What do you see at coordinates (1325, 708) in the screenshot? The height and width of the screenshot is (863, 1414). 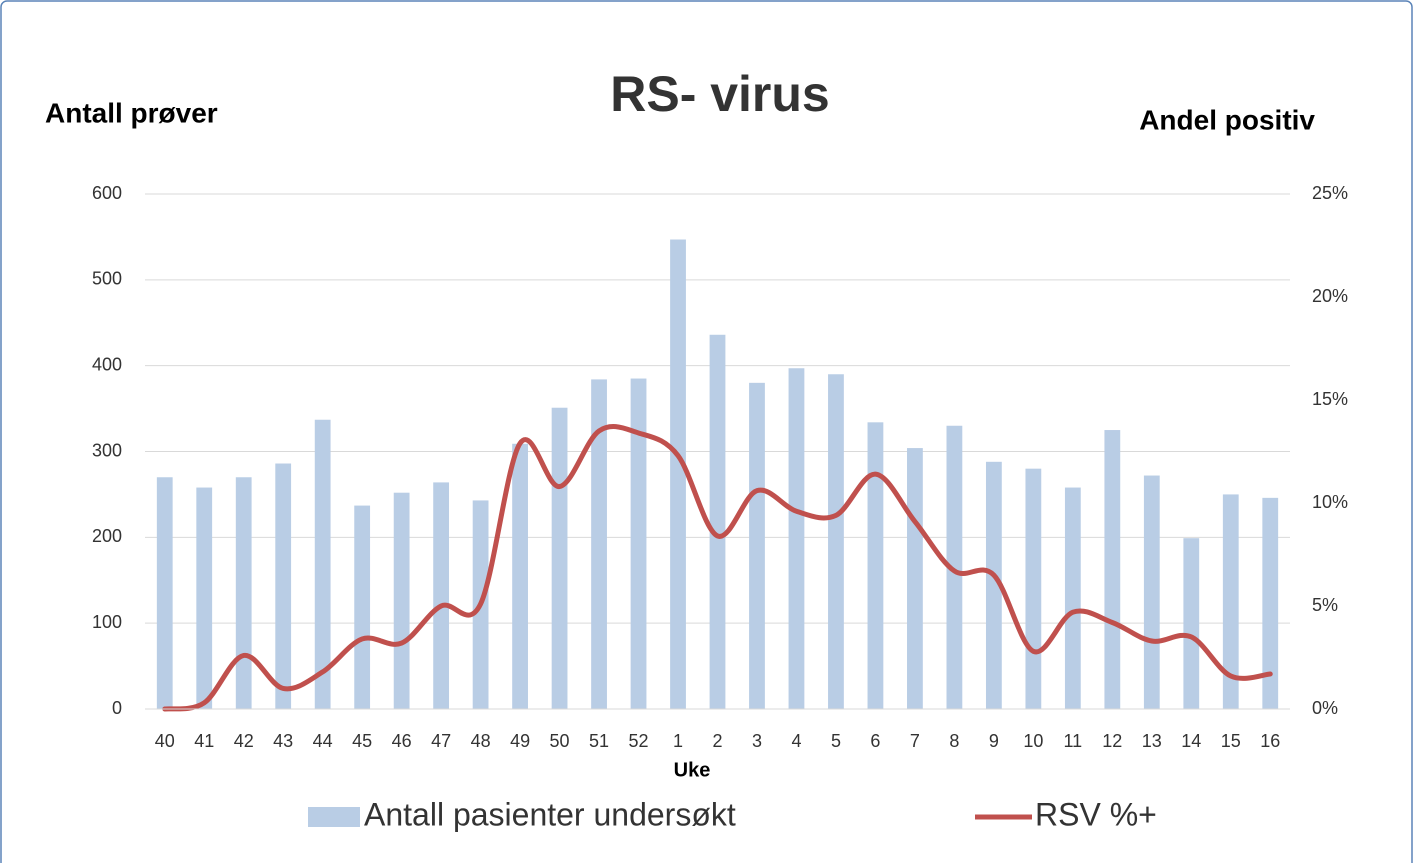 I see `y2-tick-label: 0%` at bounding box center [1325, 708].